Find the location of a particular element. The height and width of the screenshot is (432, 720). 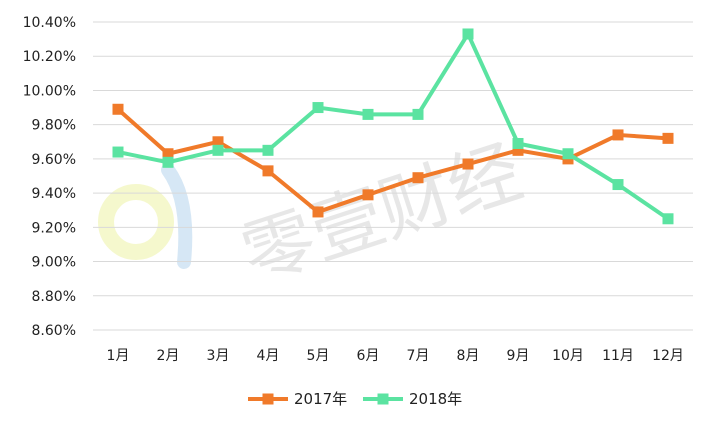

x-tick-label: 11月 is located at coordinates (618, 356).